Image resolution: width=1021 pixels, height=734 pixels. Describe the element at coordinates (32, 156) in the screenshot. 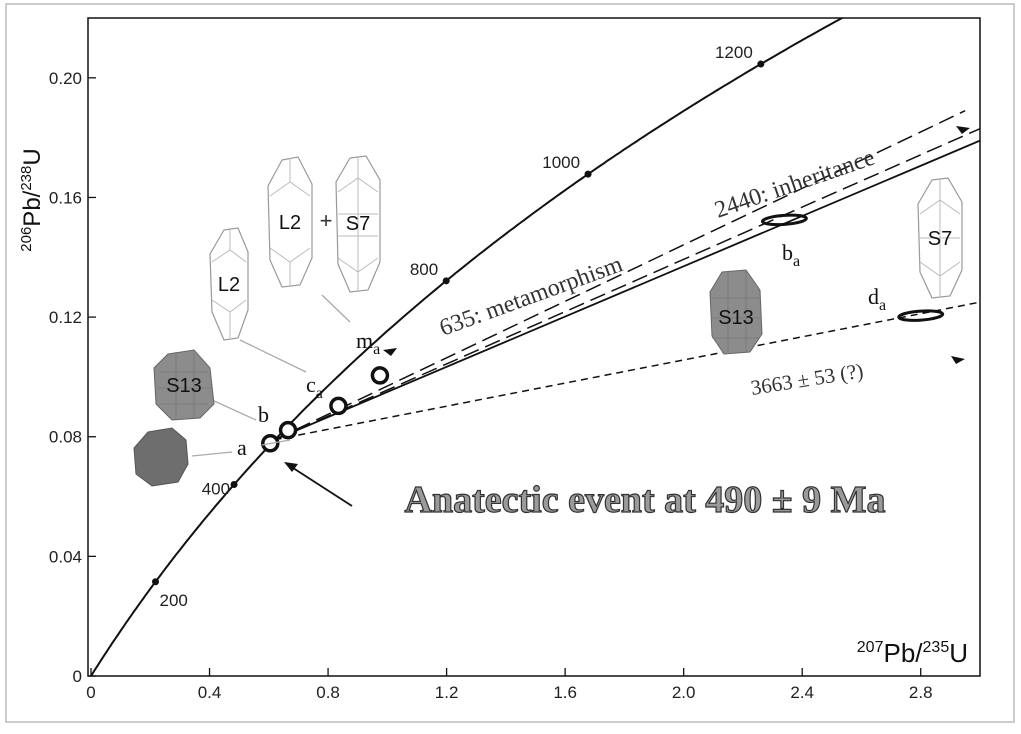

I see `y-label-main2: U` at that location.